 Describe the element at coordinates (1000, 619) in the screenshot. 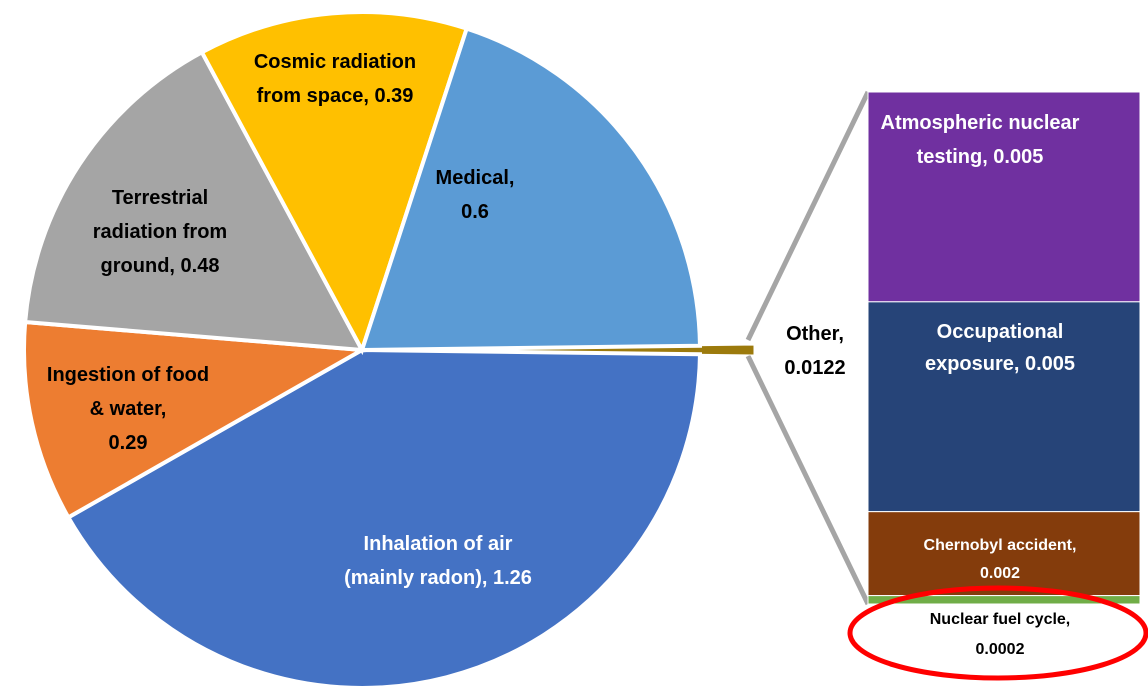

I see `label-line: Nuclear fuel cycle,` at that location.